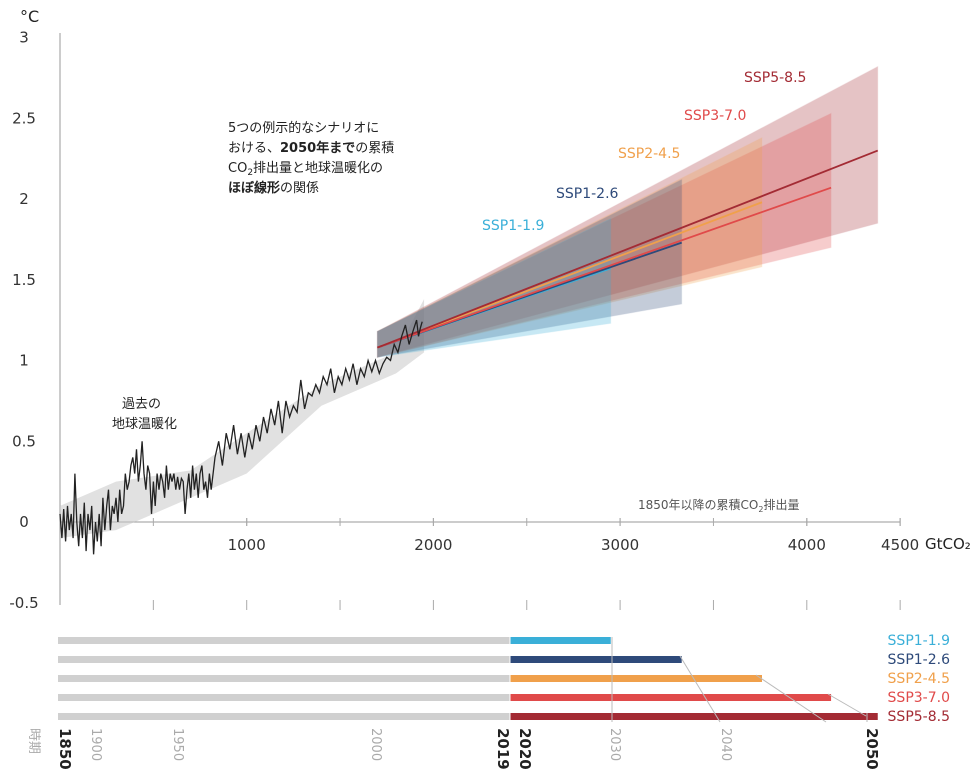  What do you see at coordinates (513, 226) in the screenshot?
I see `scenario-label: SSP1-1.9` at bounding box center [513, 226].